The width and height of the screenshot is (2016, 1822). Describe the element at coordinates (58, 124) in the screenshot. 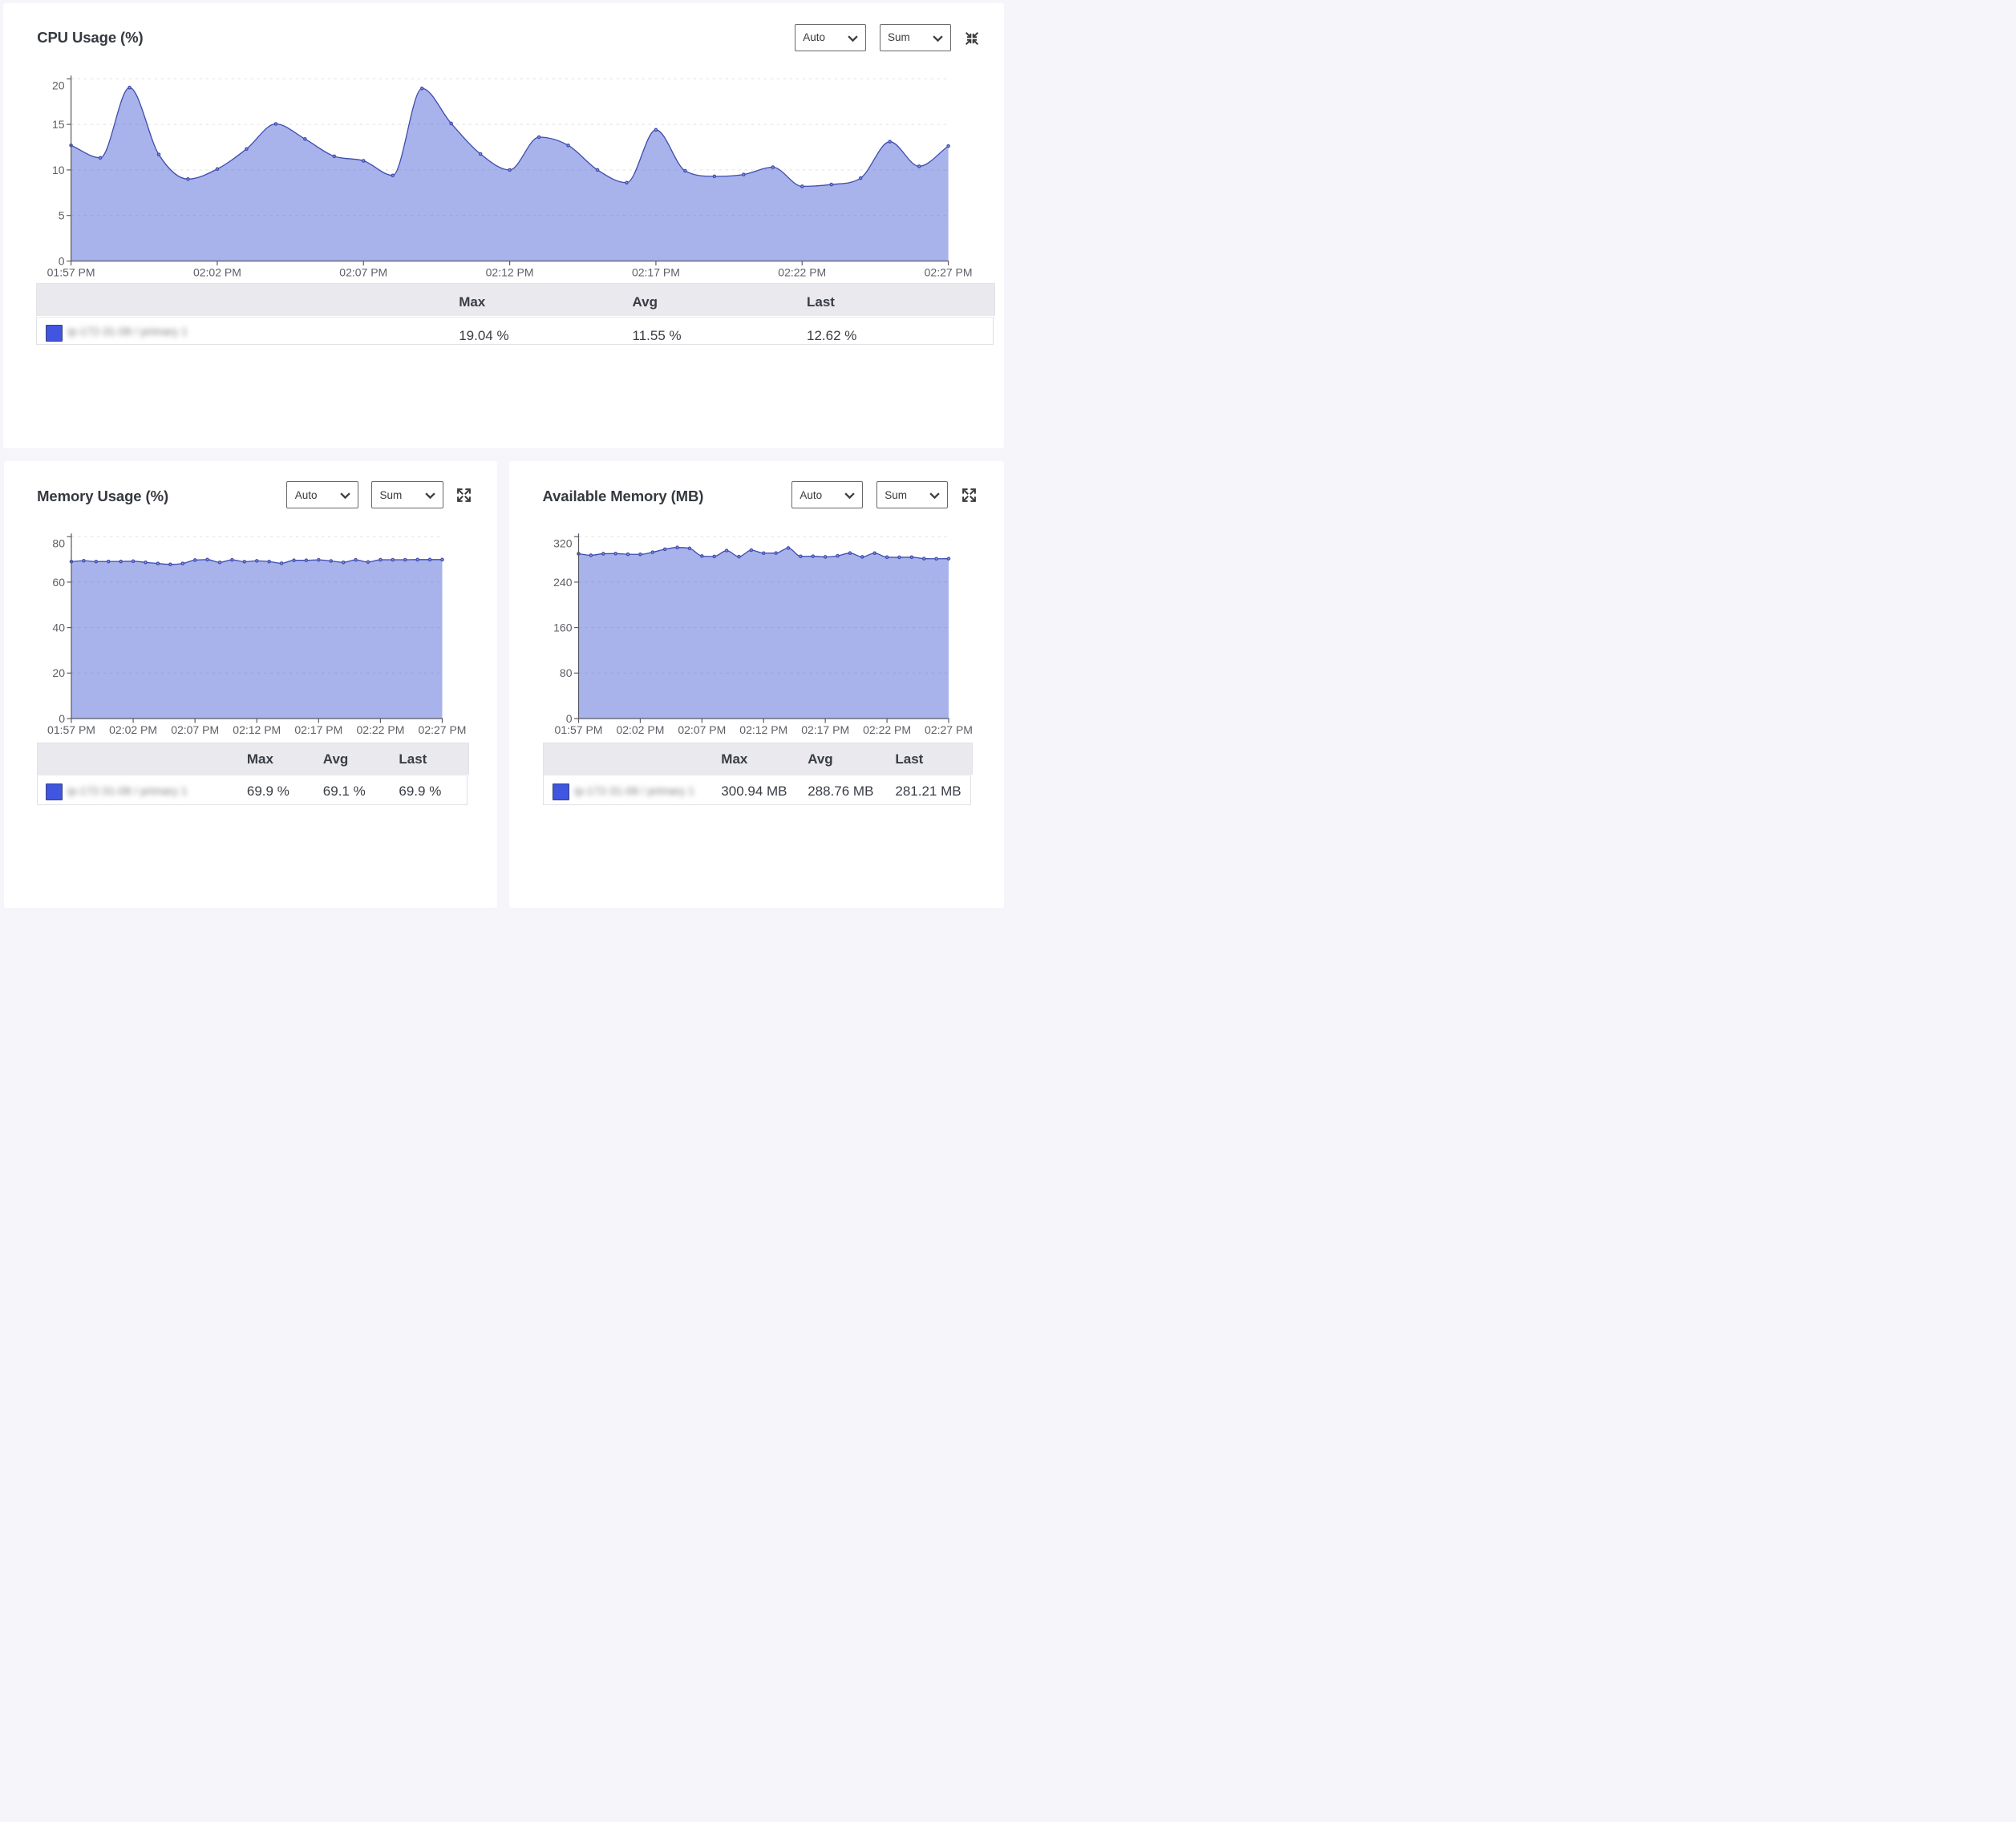

I see `svg-text: 15` at that location.